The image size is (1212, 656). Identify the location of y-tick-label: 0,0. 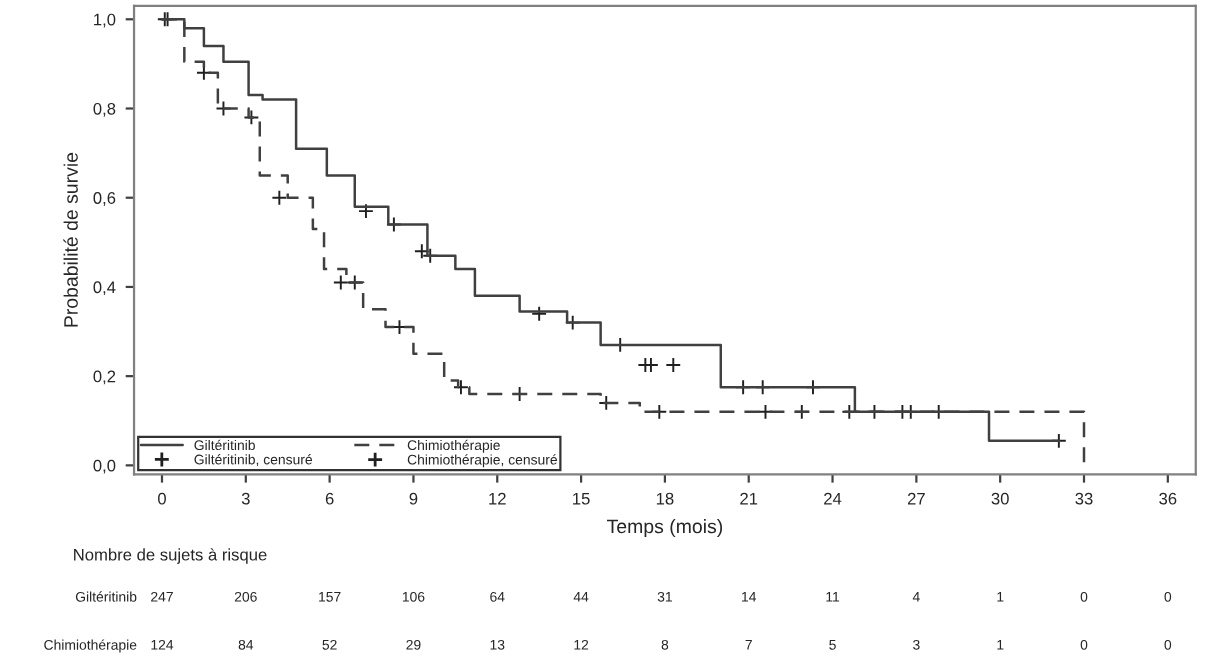
(104, 466).